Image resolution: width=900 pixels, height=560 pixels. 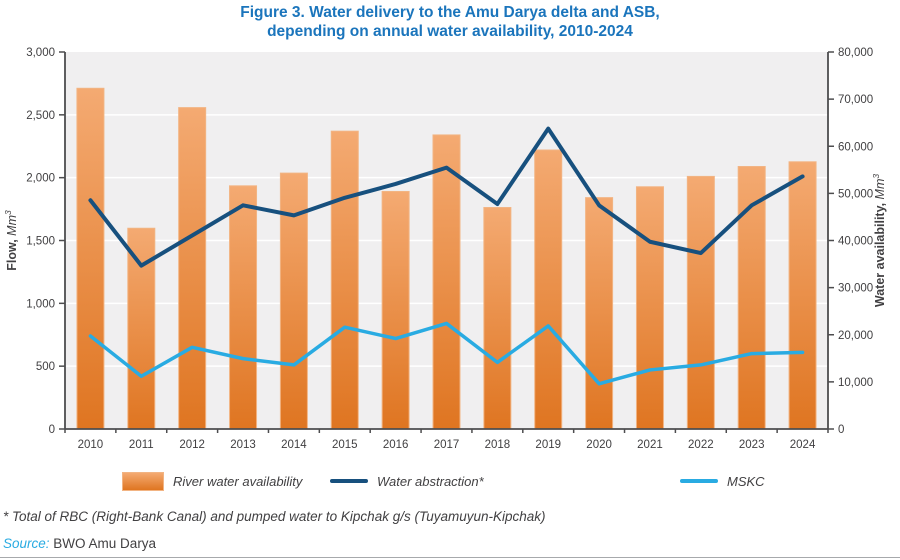 I want to click on bar-2010, so click(x=90, y=258).